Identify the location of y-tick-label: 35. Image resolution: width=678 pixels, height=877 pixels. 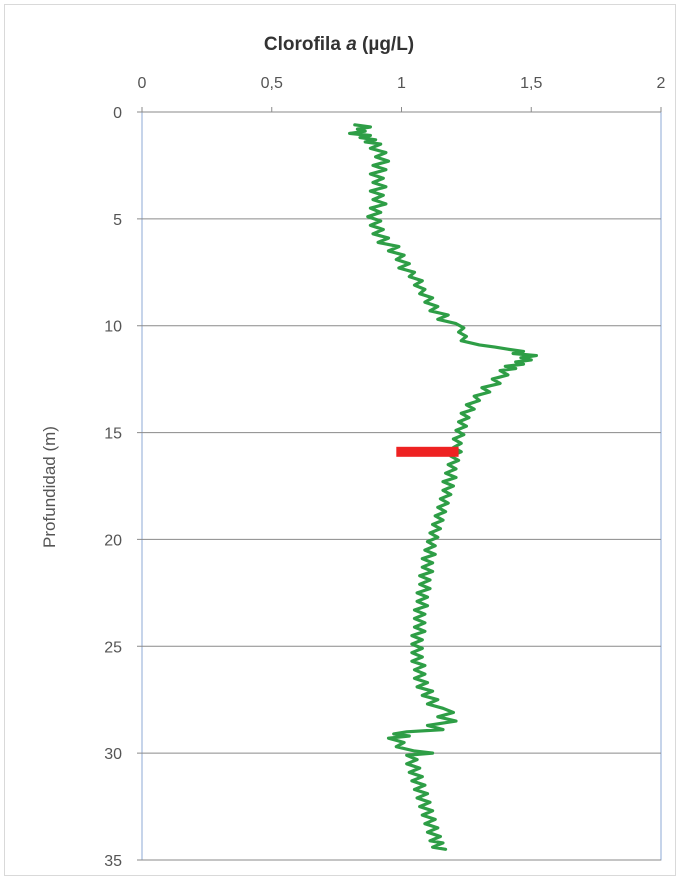
(113, 861).